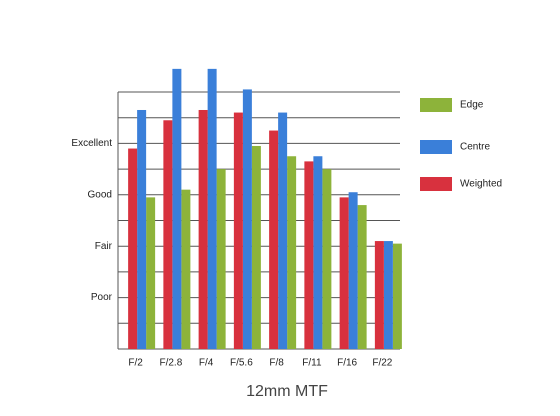 Image resolution: width=560 pixels, height=416 pixels. I want to click on x-tick-label: F/2.8, so click(170, 363).